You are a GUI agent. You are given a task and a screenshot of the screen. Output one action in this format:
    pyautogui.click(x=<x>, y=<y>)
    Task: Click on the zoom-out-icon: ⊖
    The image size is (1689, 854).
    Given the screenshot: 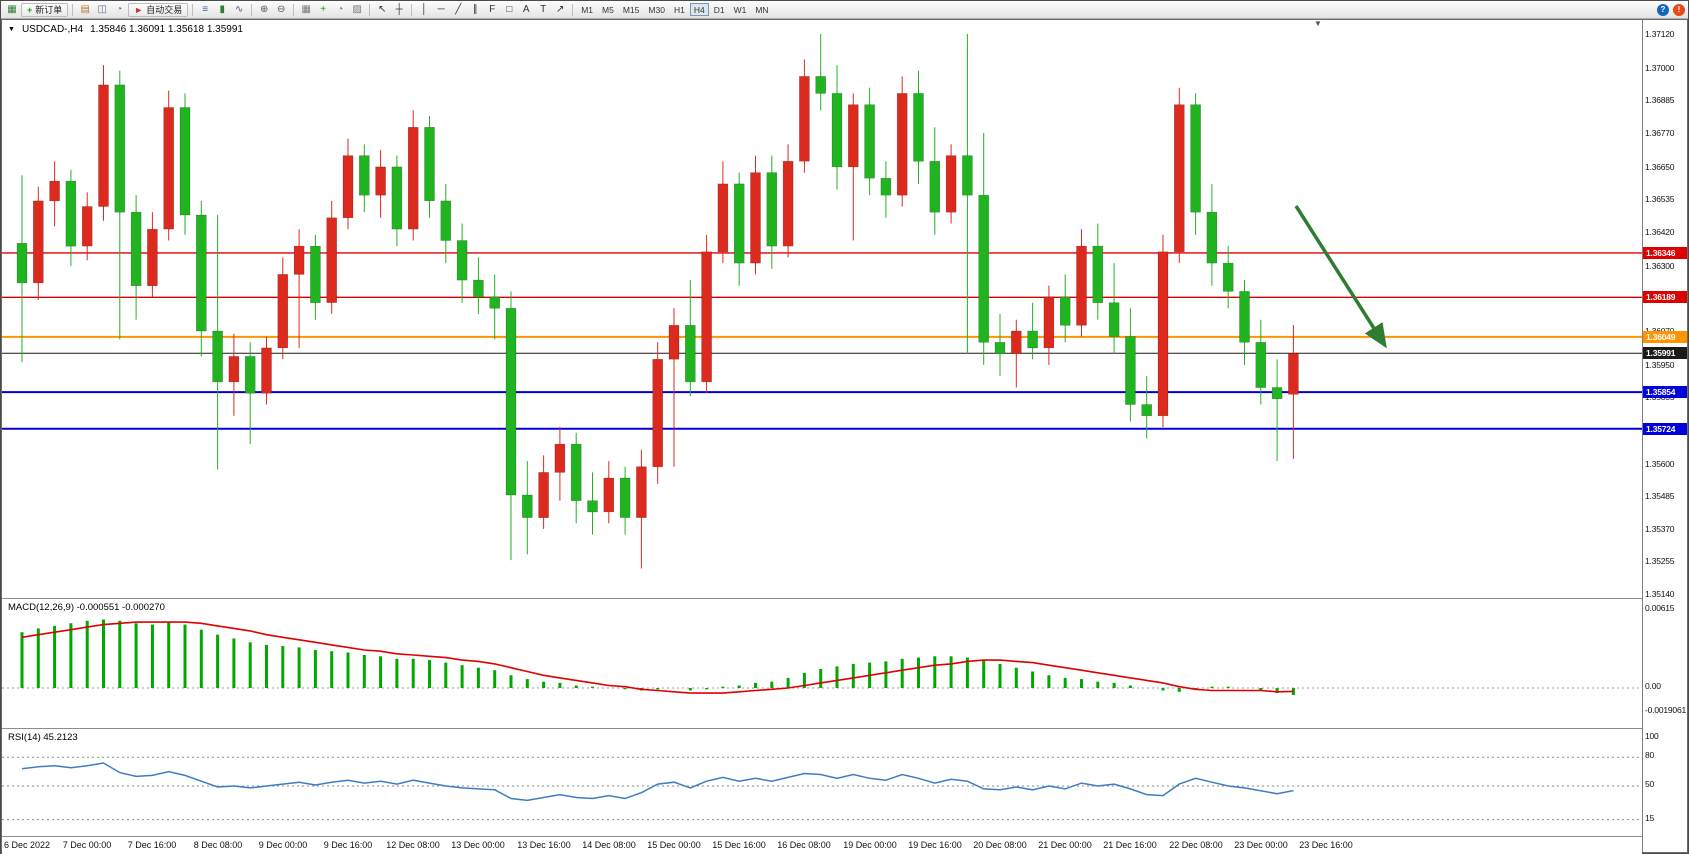 What is the action you would take?
    pyautogui.click(x=281, y=9)
    